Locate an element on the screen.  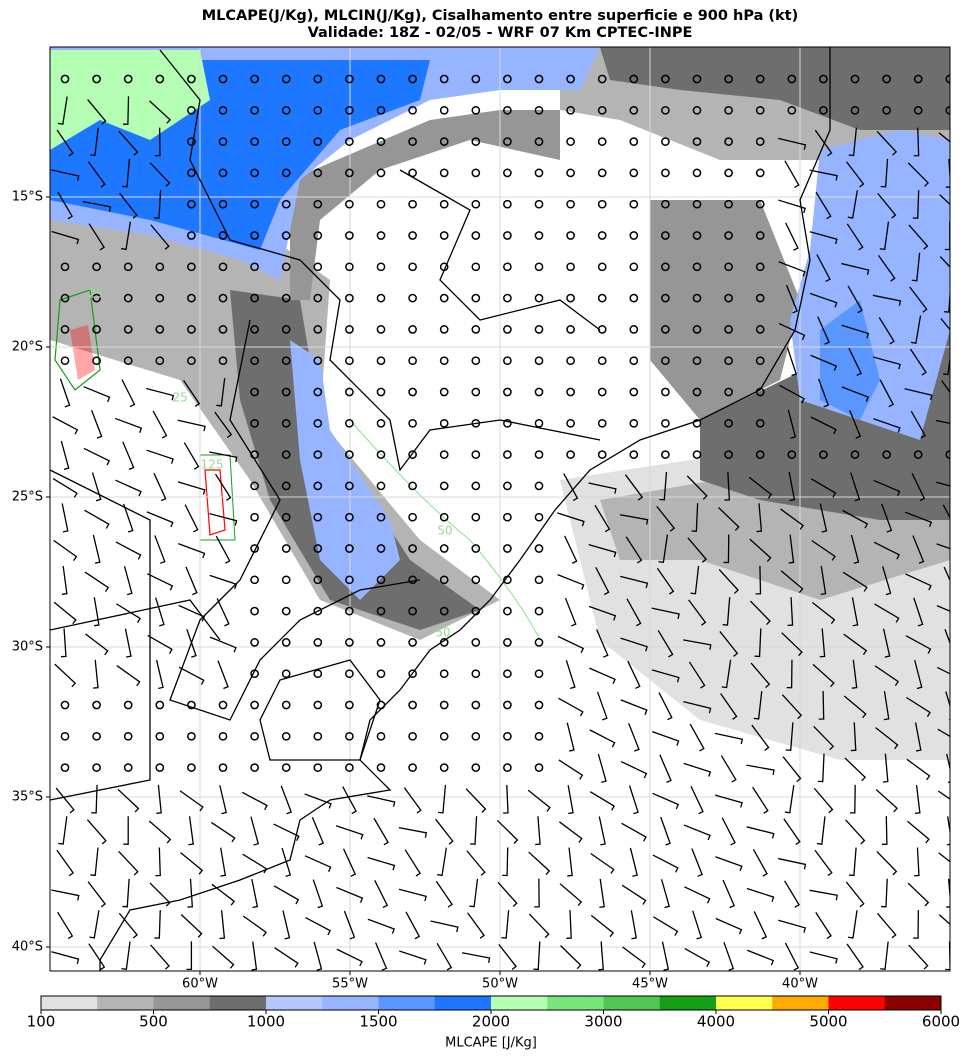
lat-label: 15°S is located at coordinates (27, 197).